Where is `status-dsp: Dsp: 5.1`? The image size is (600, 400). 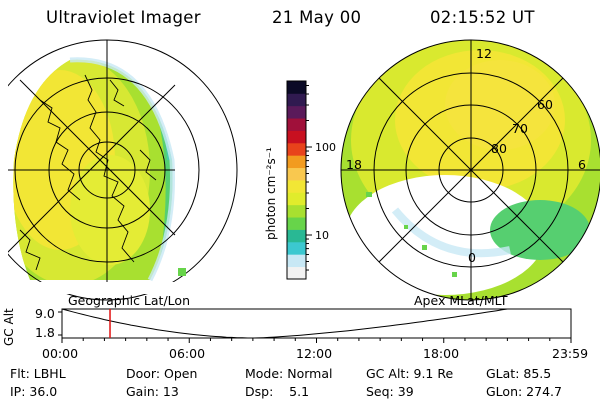 status-dsp: Dsp: 5.1 is located at coordinates (277, 391).